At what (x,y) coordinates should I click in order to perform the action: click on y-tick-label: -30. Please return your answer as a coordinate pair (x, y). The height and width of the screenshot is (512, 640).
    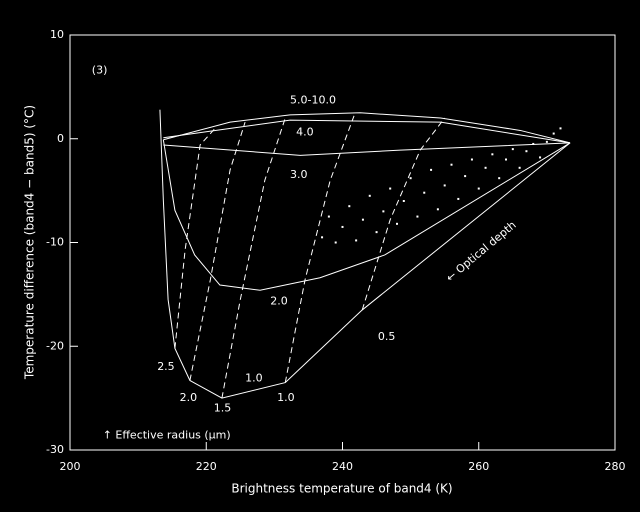
    Looking at the image, I should click on (55, 449).